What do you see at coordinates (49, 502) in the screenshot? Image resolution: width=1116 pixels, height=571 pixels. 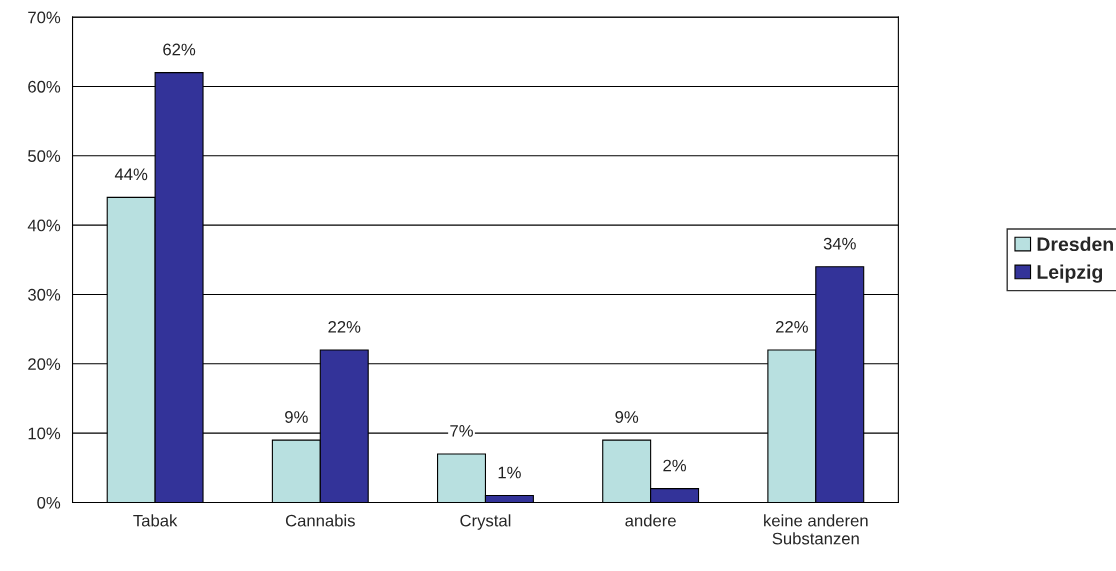 I see `y-tick-label: 0%` at bounding box center [49, 502].